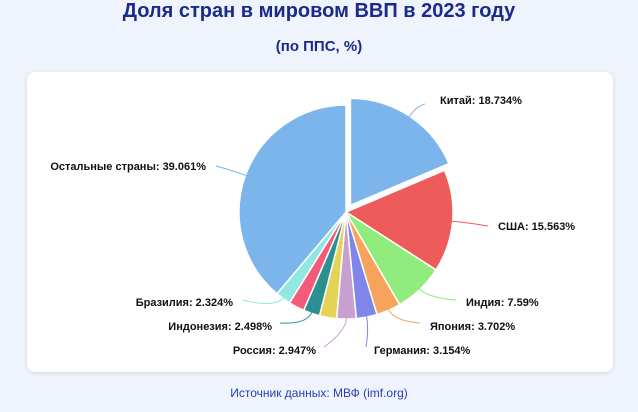 This screenshot has height=412, width=638. I want to click on data-label: Япония: 3.702%, so click(472, 327).